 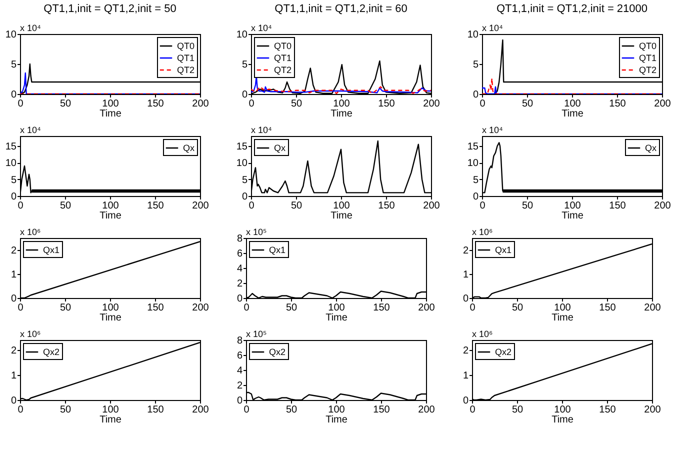 I want to click on y-tick-label: 8, so click(x=239, y=239).